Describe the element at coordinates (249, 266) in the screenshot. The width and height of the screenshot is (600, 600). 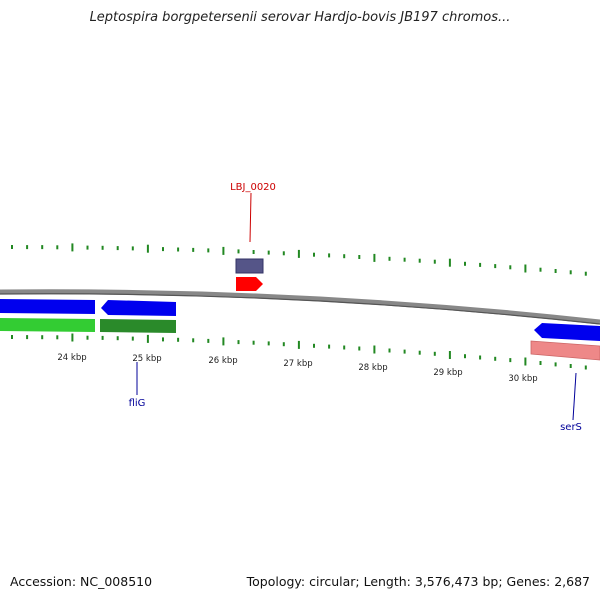
I see `feature-slate` at that location.